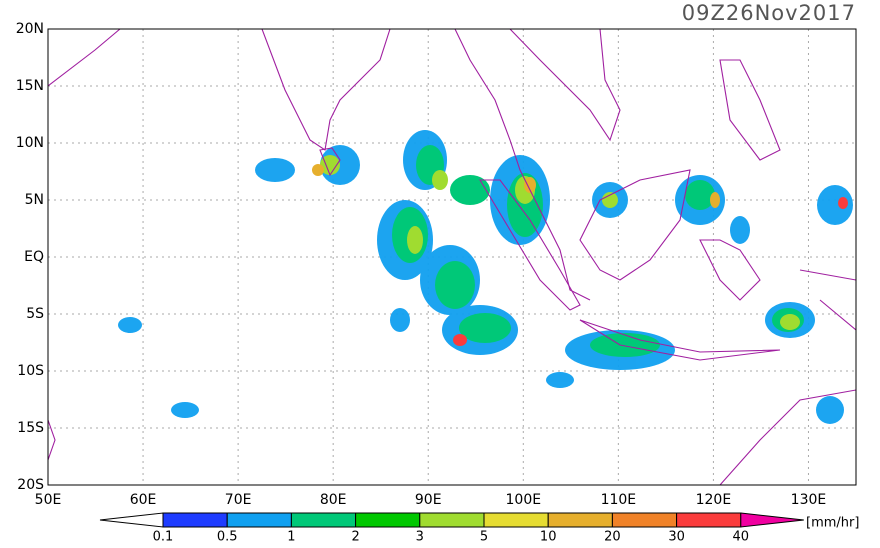 The height and width of the screenshot is (548, 880). I want to click on colorbar-label: 30, so click(676, 537).